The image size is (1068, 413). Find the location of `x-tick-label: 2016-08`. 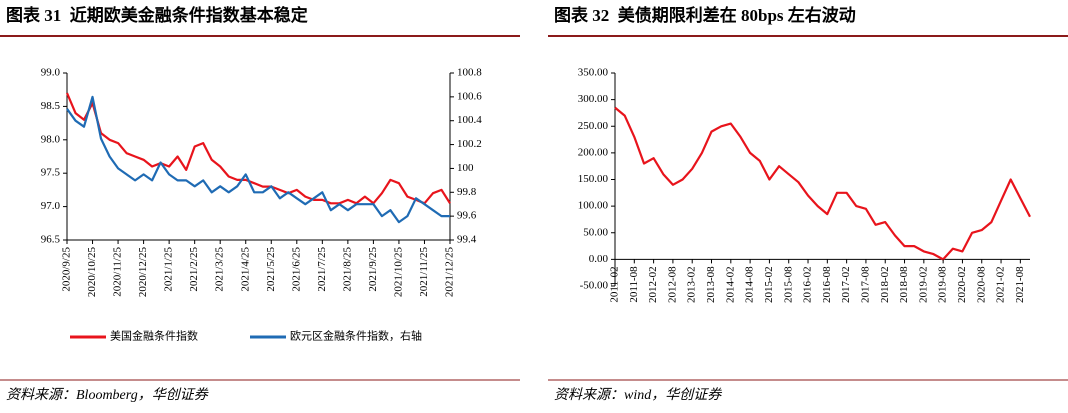

x-tick-label: 2016-08 is located at coordinates (827, 284).